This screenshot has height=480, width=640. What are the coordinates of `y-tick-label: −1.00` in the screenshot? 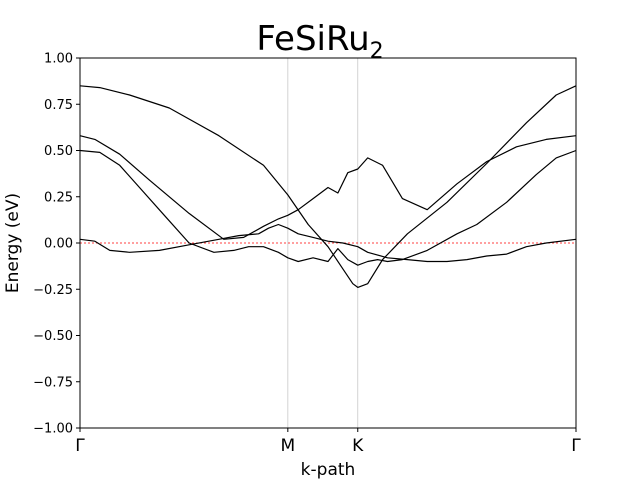 It's located at (53, 429).